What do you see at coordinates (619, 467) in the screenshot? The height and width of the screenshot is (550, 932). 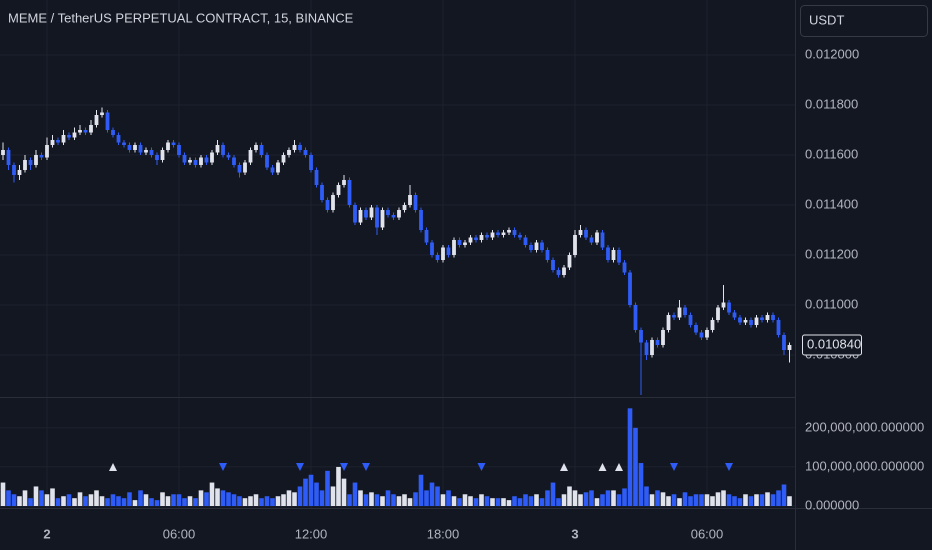 I see `signal-up` at bounding box center [619, 467].